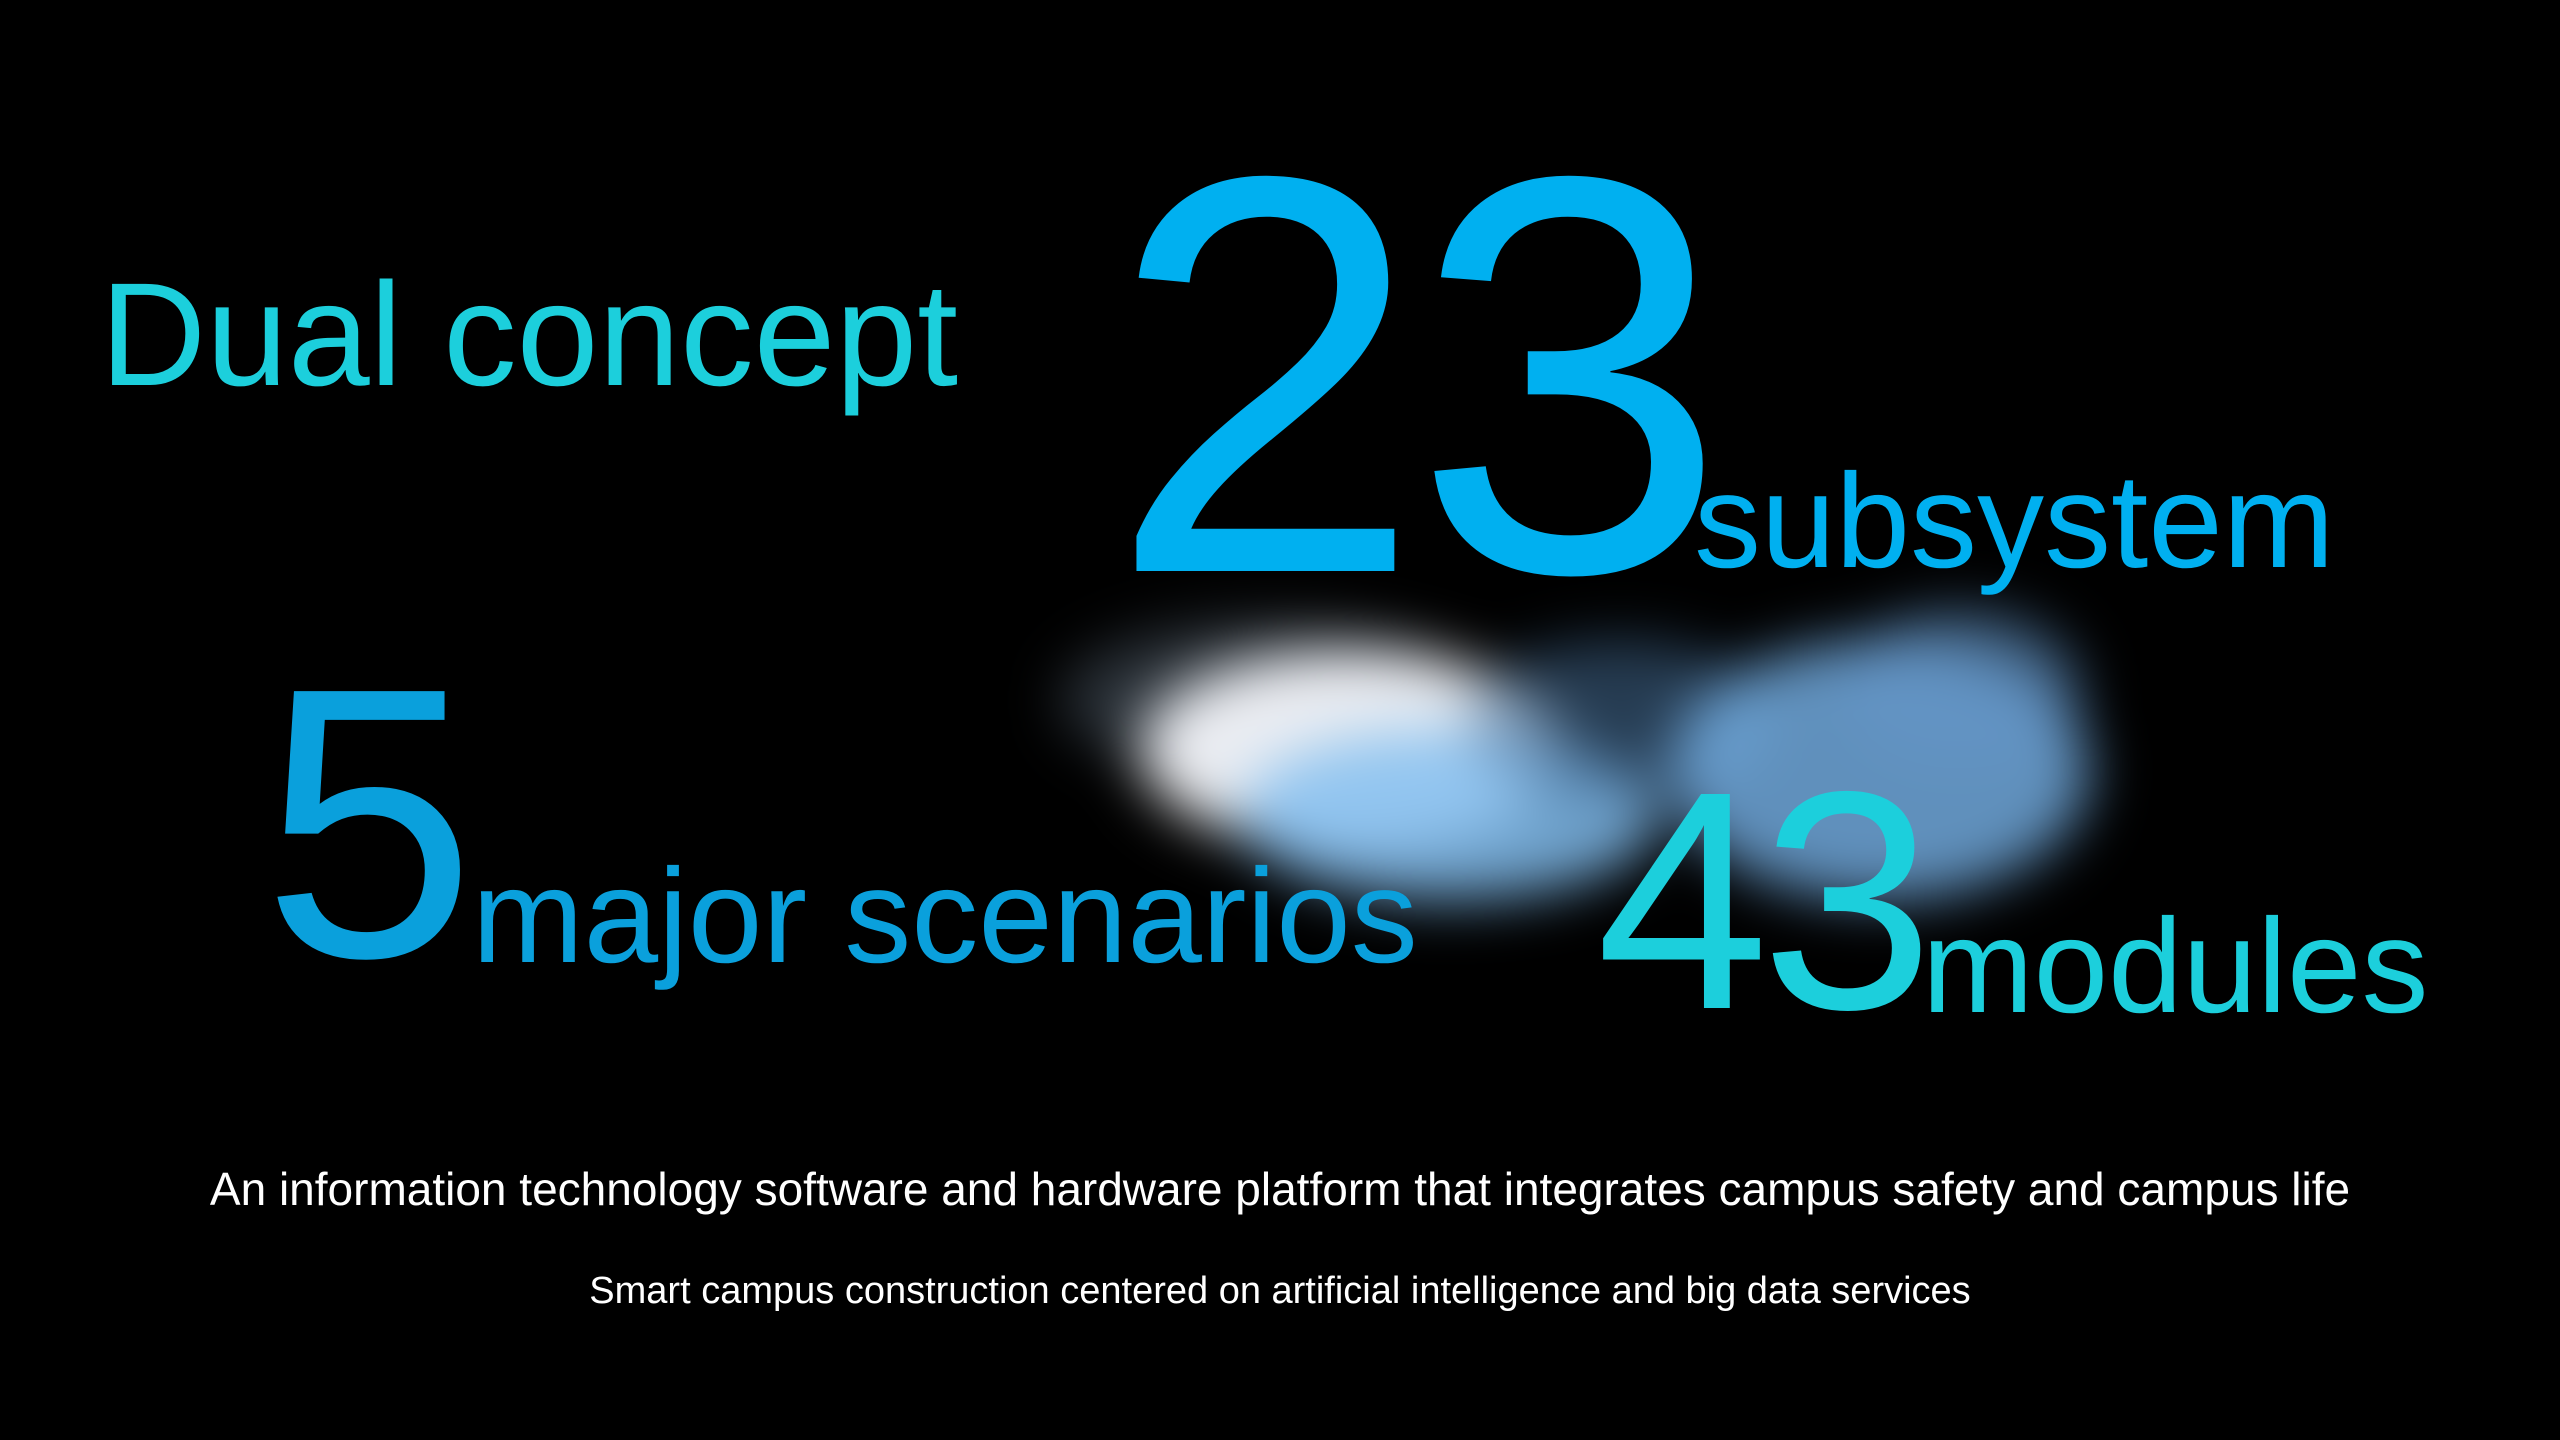 The image size is (2560, 1440). Describe the element at coordinates (1765, 900) in the screenshot. I see `modules-count: 43` at that location.